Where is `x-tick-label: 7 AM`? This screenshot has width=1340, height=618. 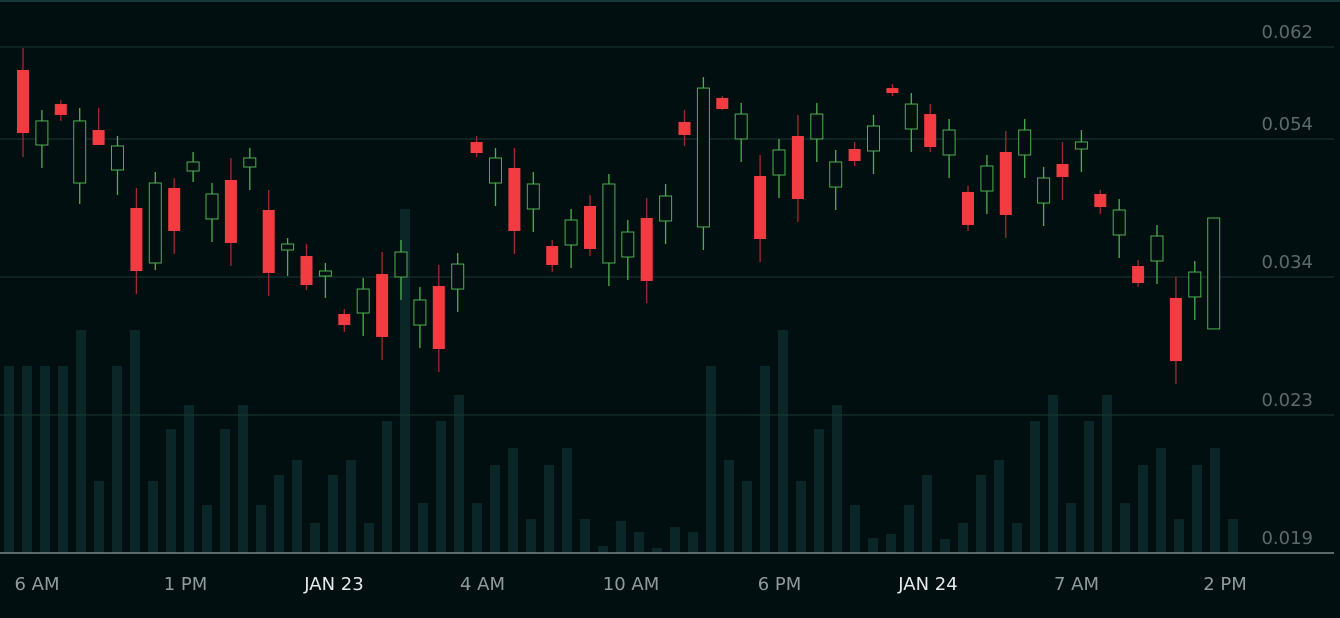
x-tick-label: 7 AM is located at coordinates (1076, 584).